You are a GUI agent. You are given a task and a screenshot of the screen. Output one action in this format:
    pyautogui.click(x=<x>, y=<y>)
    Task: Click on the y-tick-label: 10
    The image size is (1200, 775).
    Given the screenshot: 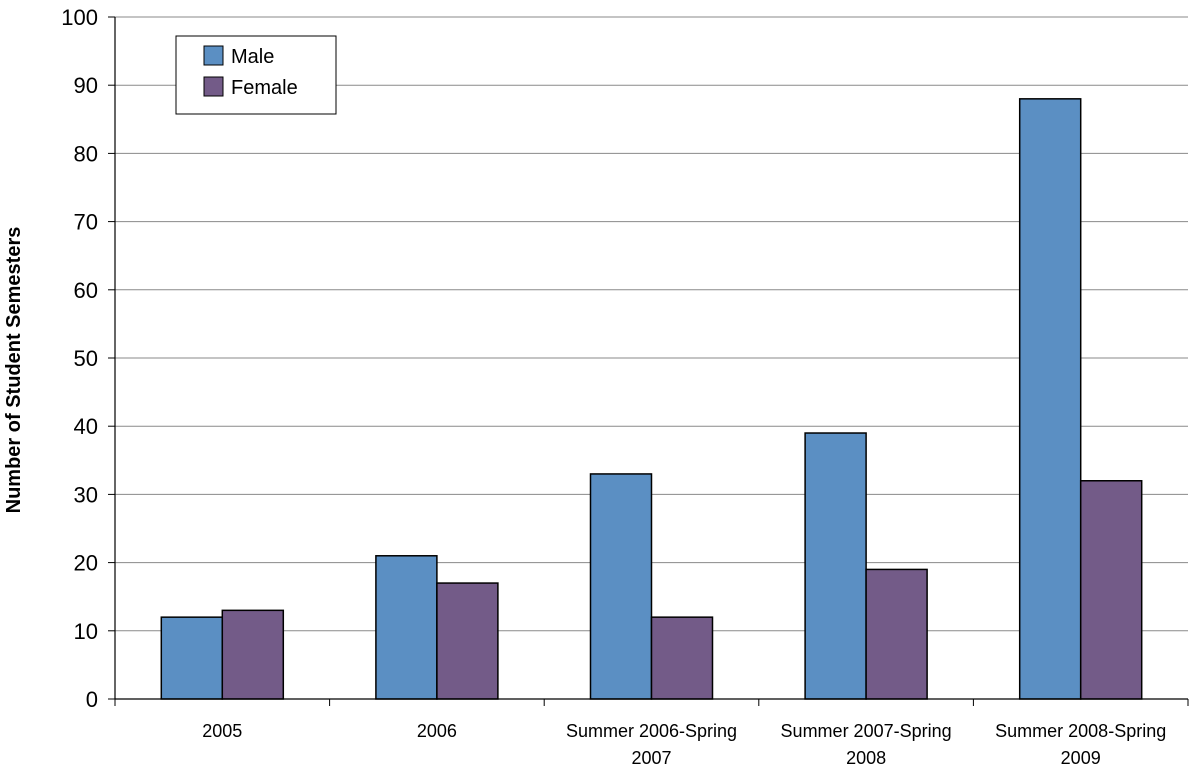 What is the action you would take?
    pyautogui.click(x=86, y=631)
    